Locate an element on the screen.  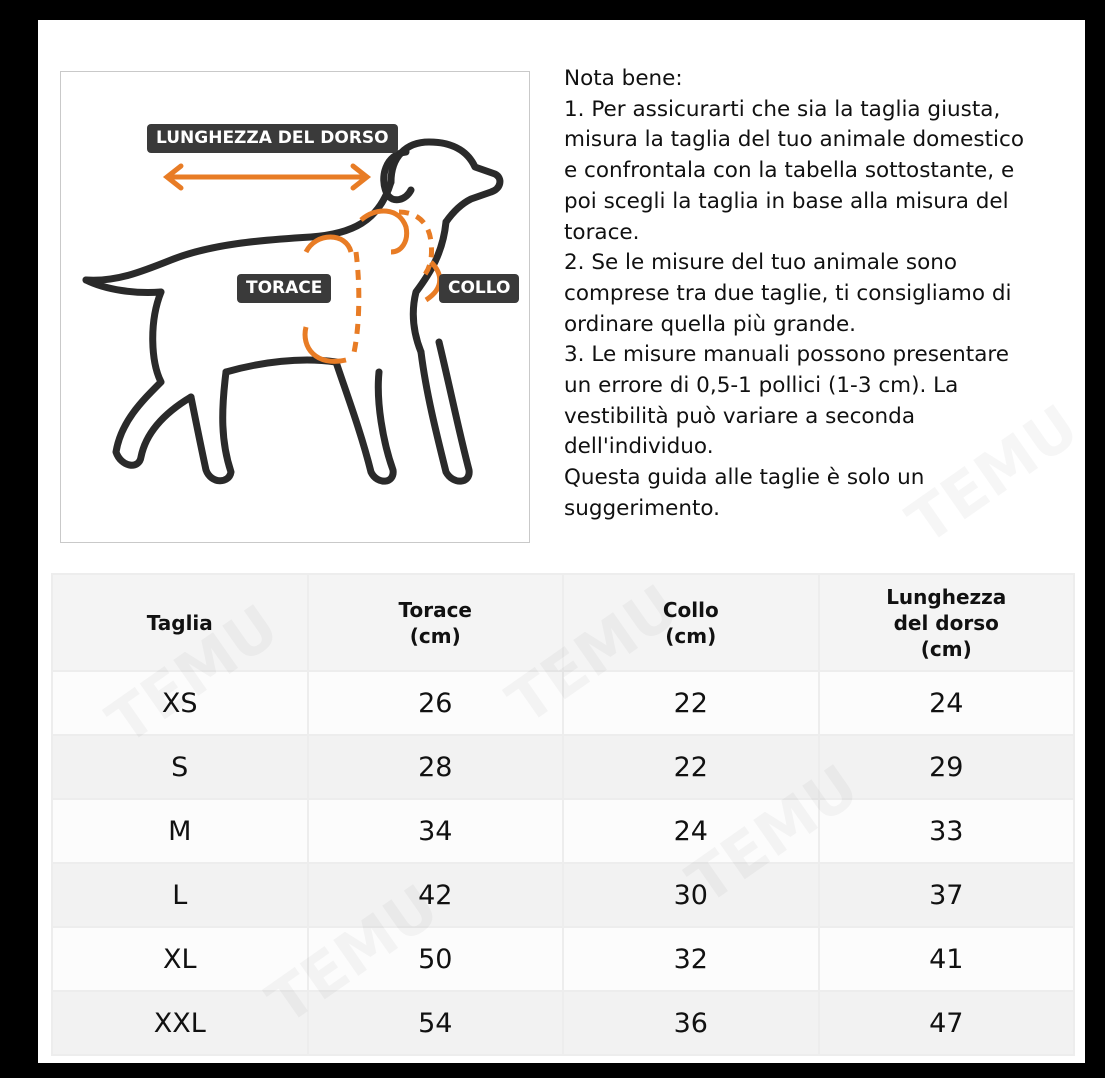
cell-neck: 24 is located at coordinates (691, 831).